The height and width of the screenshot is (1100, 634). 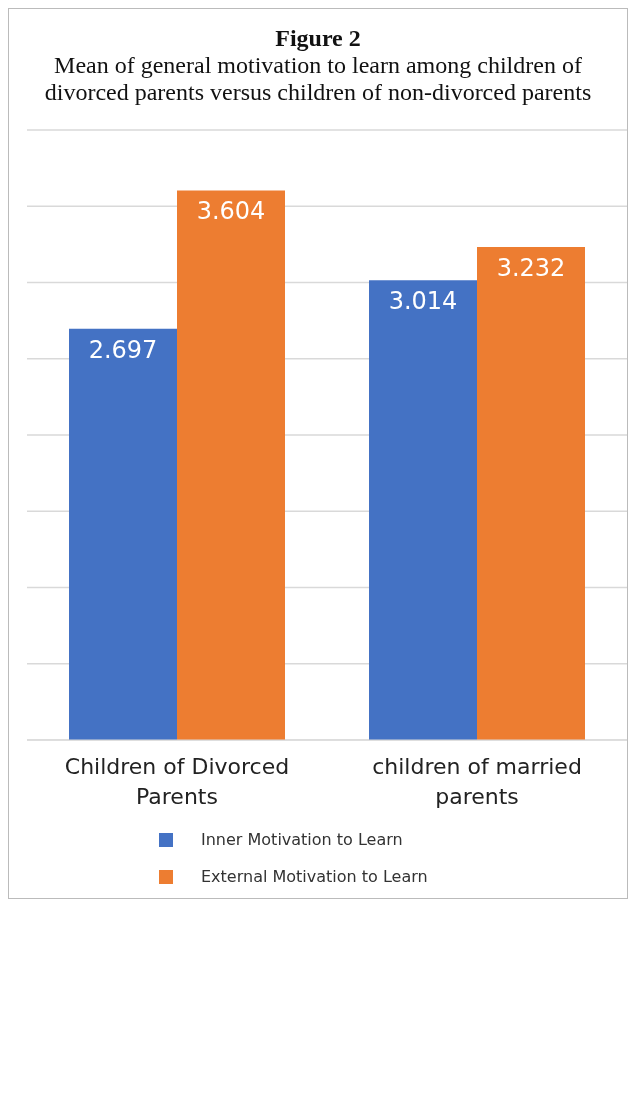 What do you see at coordinates (318, 79) in the screenshot?
I see `chart-subtitle: Mean of general motivation to learn among children of divorced parents versus children of non-divorced parents` at bounding box center [318, 79].